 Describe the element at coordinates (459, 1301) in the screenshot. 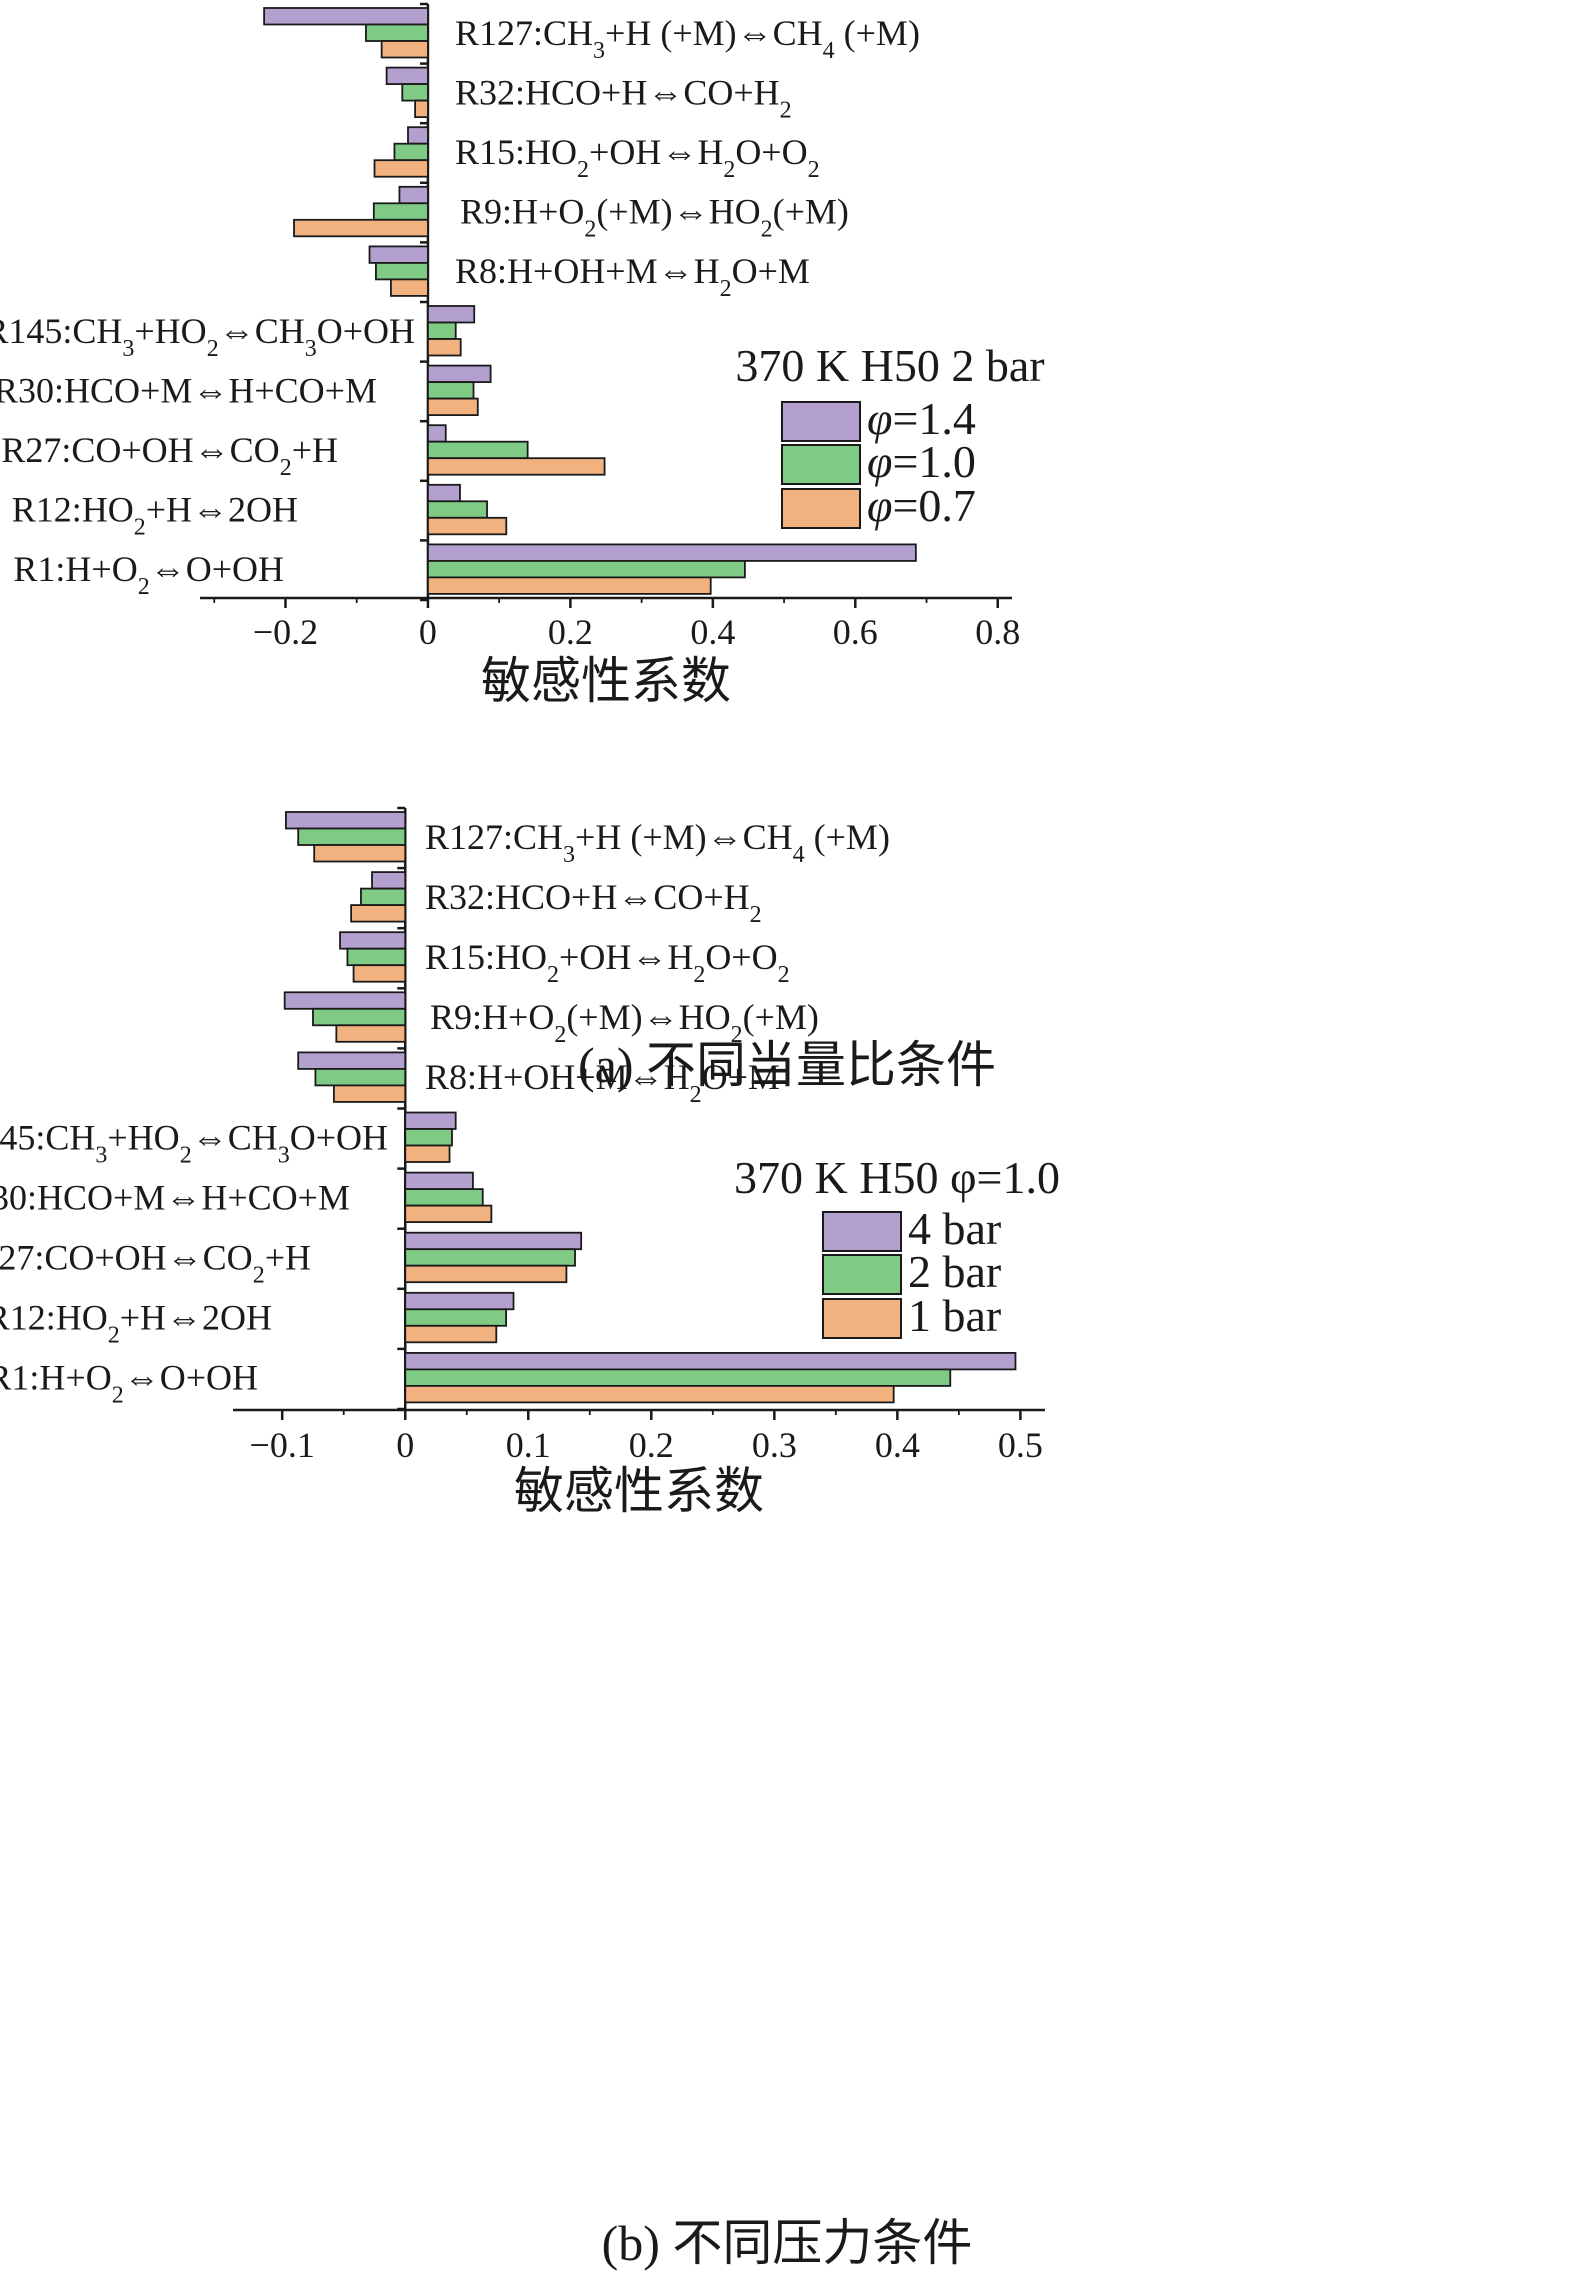

I see `bar-b-8-s0` at that location.